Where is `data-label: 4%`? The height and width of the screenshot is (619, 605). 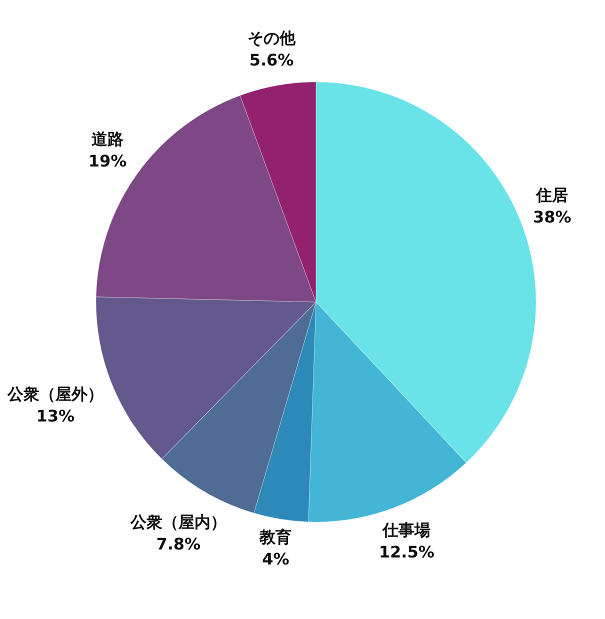
data-label: 4% is located at coordinates (276, 559).